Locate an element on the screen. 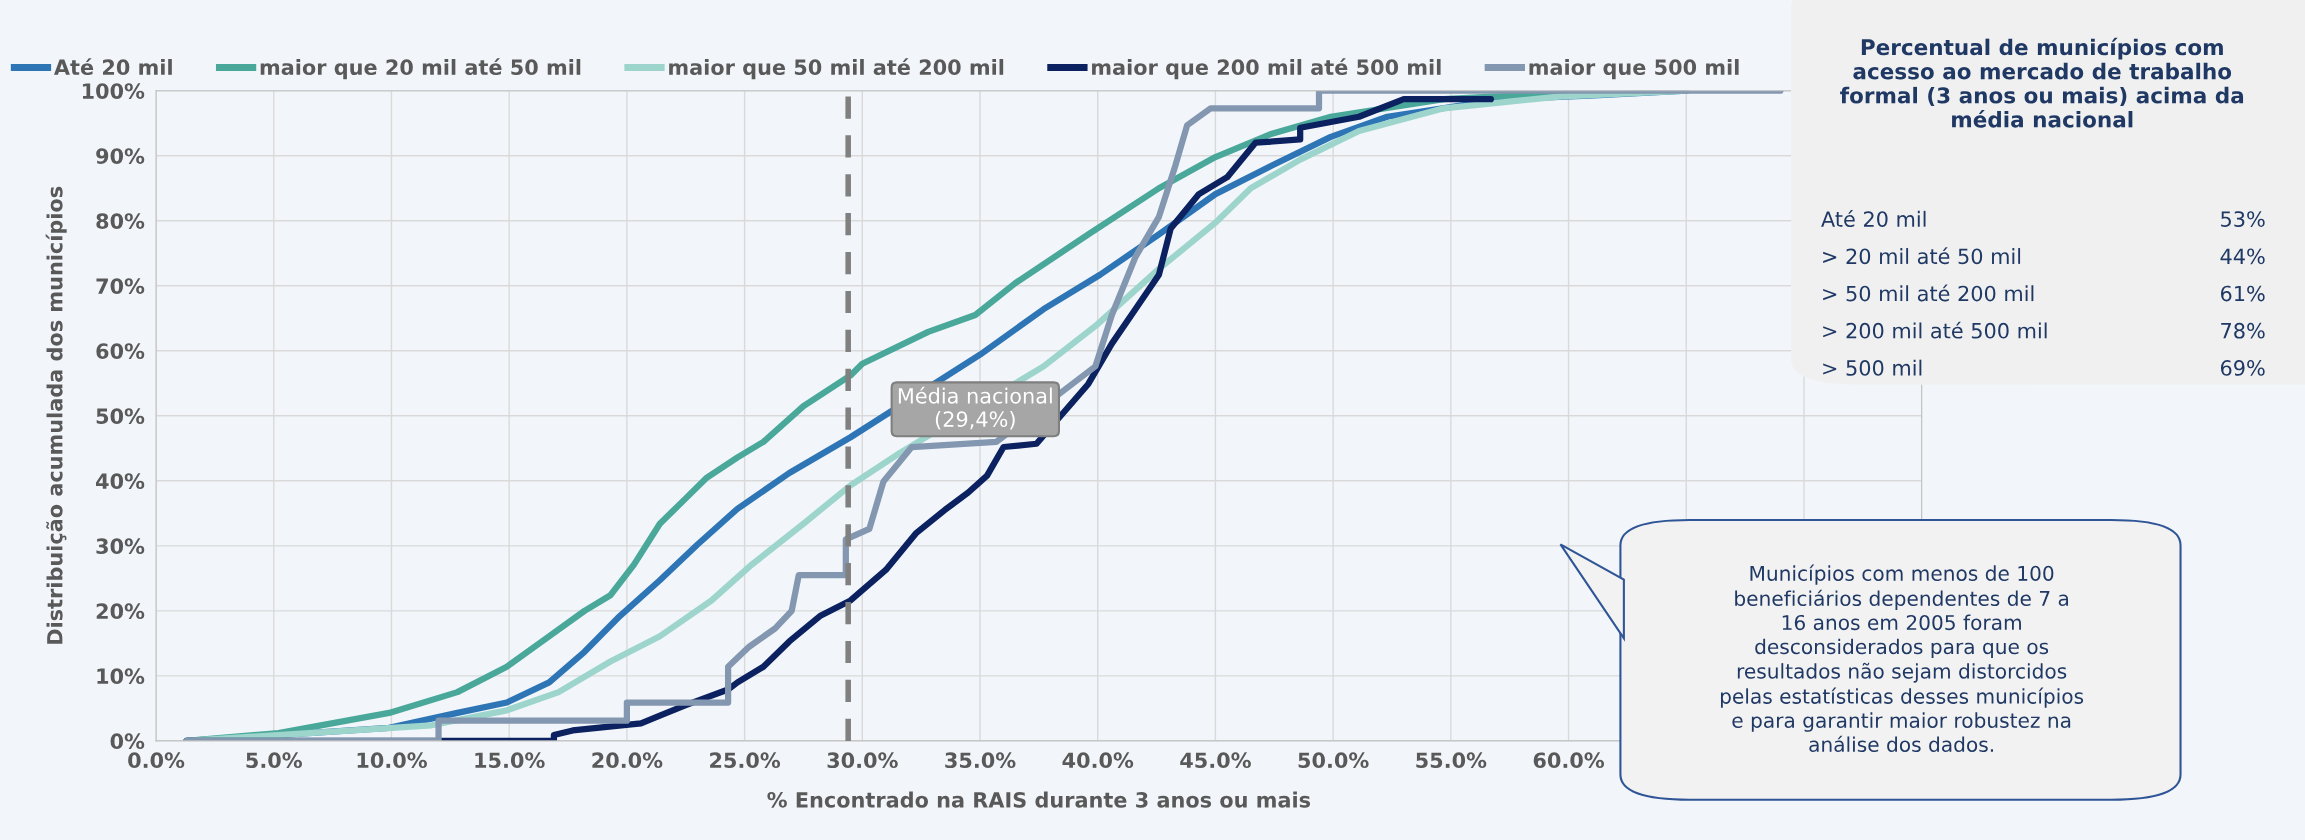  x-tick-label: 0.0% is located at coordinates (156, 760).